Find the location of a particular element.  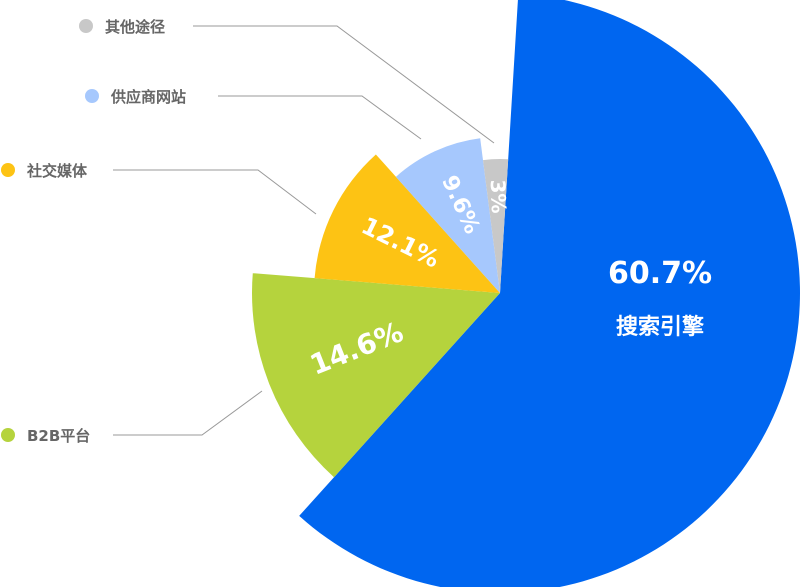

legend-label-supplier: 供应商网站 is located at coordinates (148, 97).